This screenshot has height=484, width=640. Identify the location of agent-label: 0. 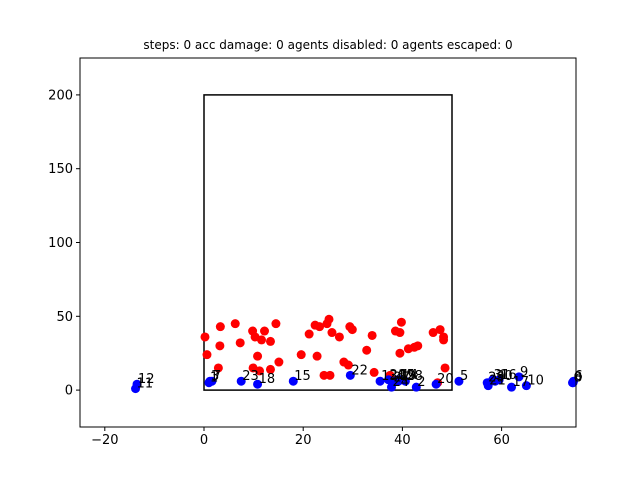
(578, 378).